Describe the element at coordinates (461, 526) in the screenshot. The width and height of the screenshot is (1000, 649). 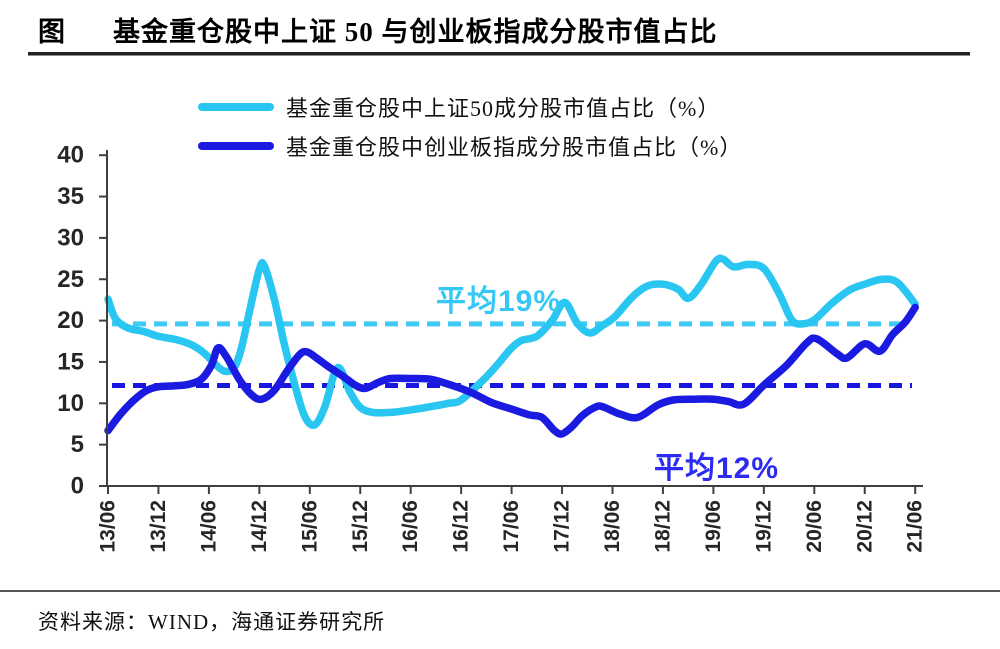
I see `x-tick-label: 16/12` at that location.